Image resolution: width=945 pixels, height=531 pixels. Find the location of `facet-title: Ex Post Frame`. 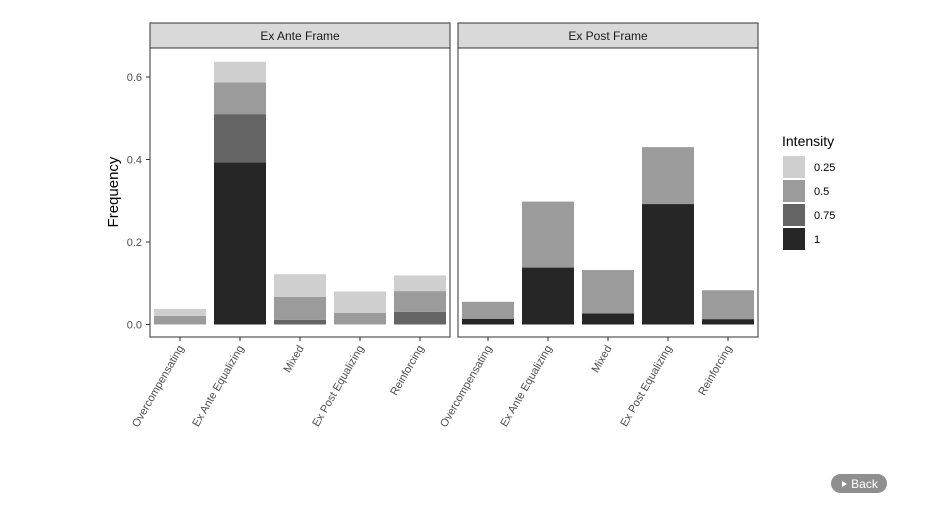

facet-title: Ex Post Frame is located at coordinates (608, 36).